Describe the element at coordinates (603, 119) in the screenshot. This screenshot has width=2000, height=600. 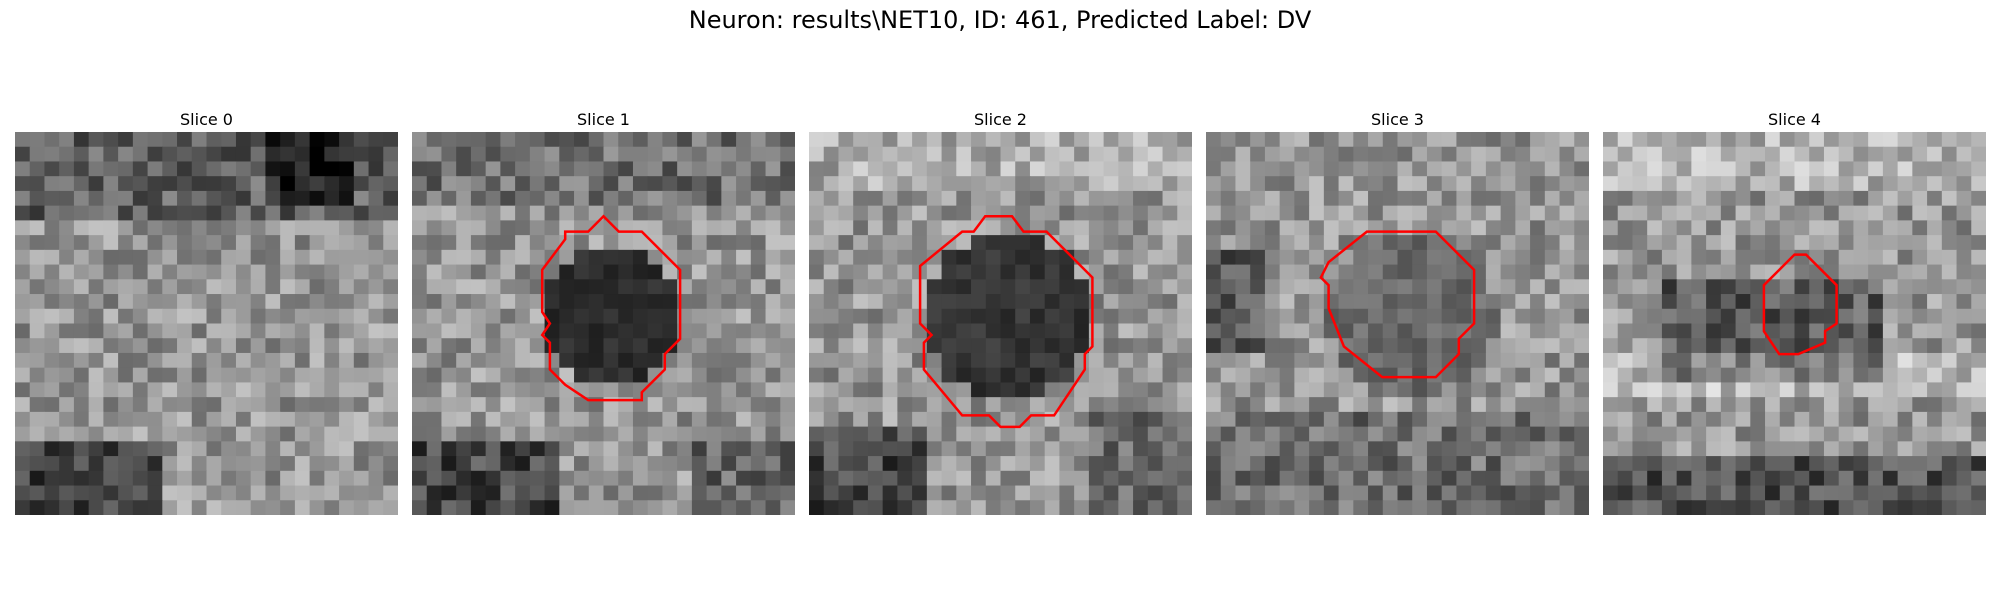
I see `slice-title: Slice 1` at that location.